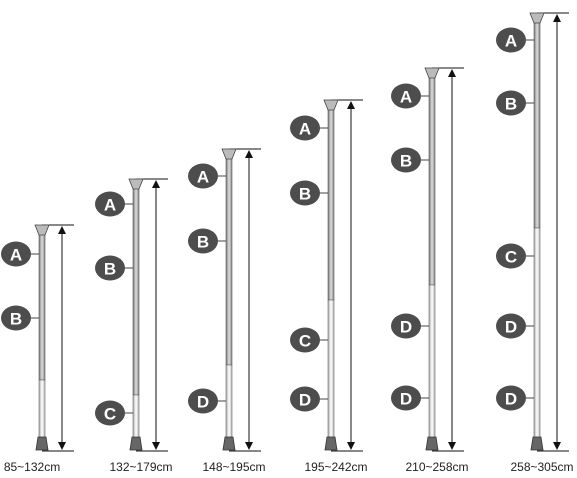 Image resolution: width=577 pixels, height=478 pixels. Describe the element at coordinates (140, 467) in the screenshot. I see `range-label: 132~179cm` at that location.